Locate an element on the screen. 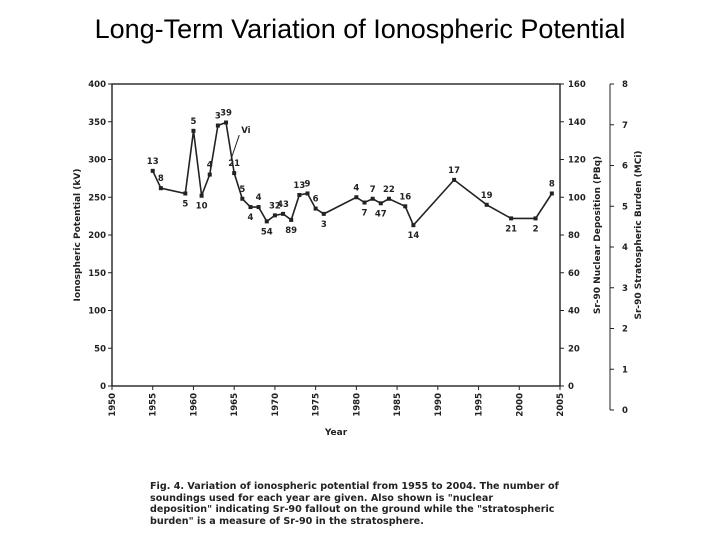  y-tick-label: 100 is located at coordinates (97, 312).